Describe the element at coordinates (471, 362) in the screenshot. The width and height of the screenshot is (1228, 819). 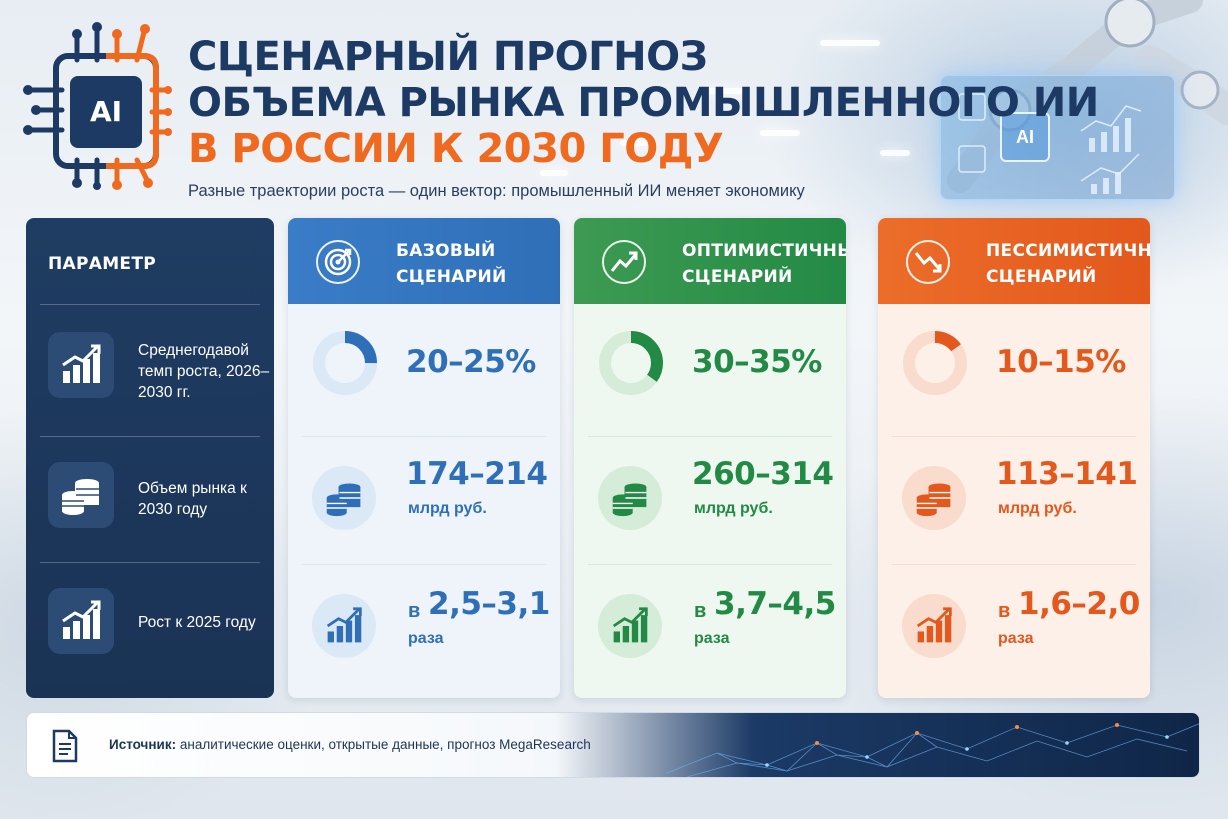
I see `growth-rate-value: 20–25%` at that location.